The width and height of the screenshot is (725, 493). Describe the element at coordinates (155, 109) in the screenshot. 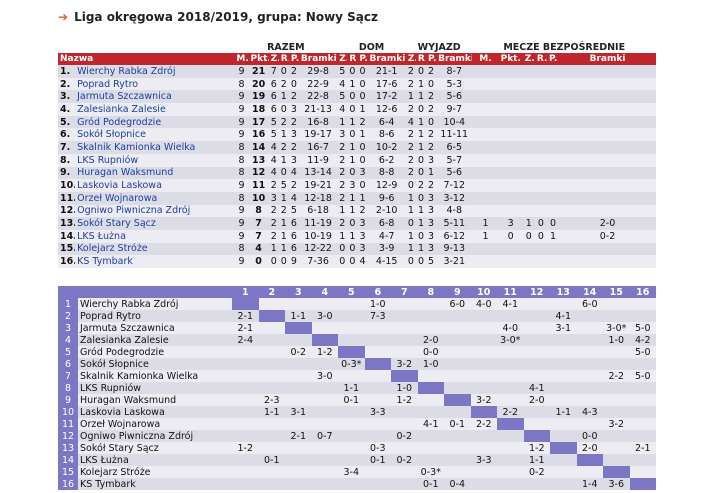

I see `team-link: Zalesianka Zalesie` at that location.